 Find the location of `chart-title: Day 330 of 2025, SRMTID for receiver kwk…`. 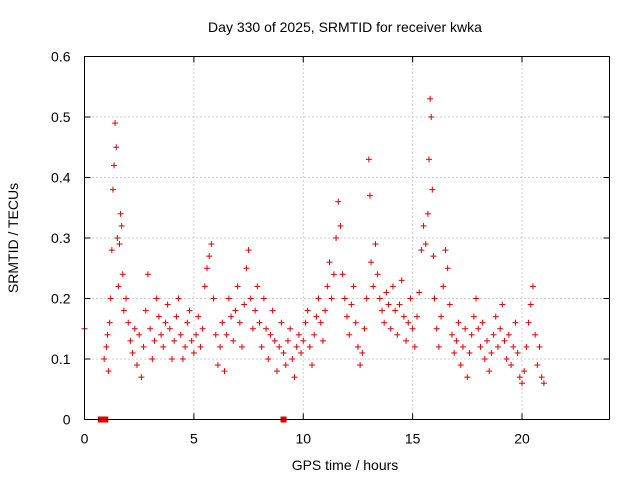

chart-title: Day 330 of 2025, SRMTID for receiver kwk… is located at coordinates (345, 27).